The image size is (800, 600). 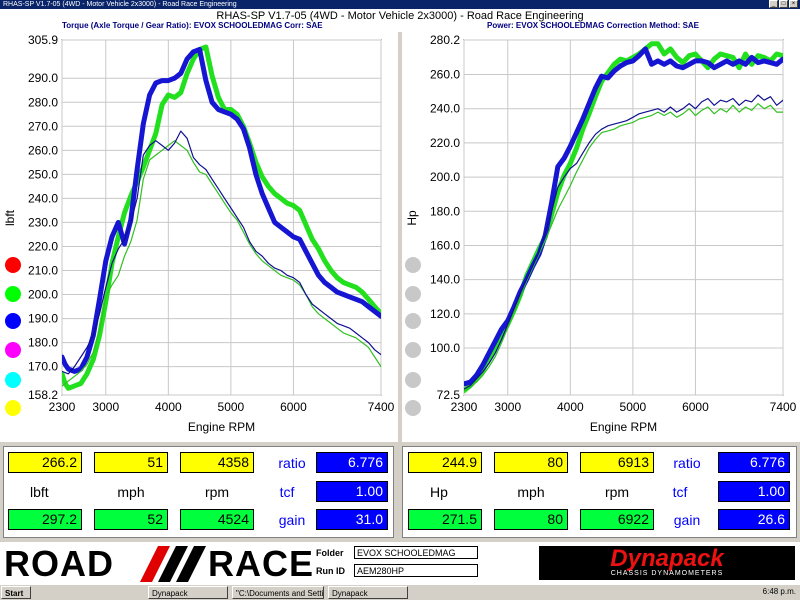 What do you see at coordinates (330, 553) in the screenshot?
I see `folder-label: Folder` at bounding box center [330, 553].